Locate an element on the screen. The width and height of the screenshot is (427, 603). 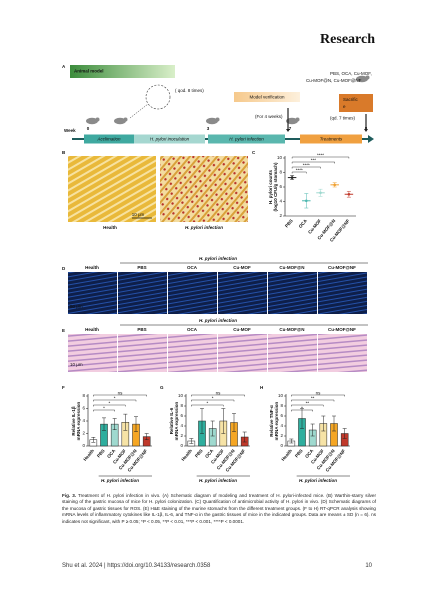
panel-label: D is located at coordinates (64, 268).